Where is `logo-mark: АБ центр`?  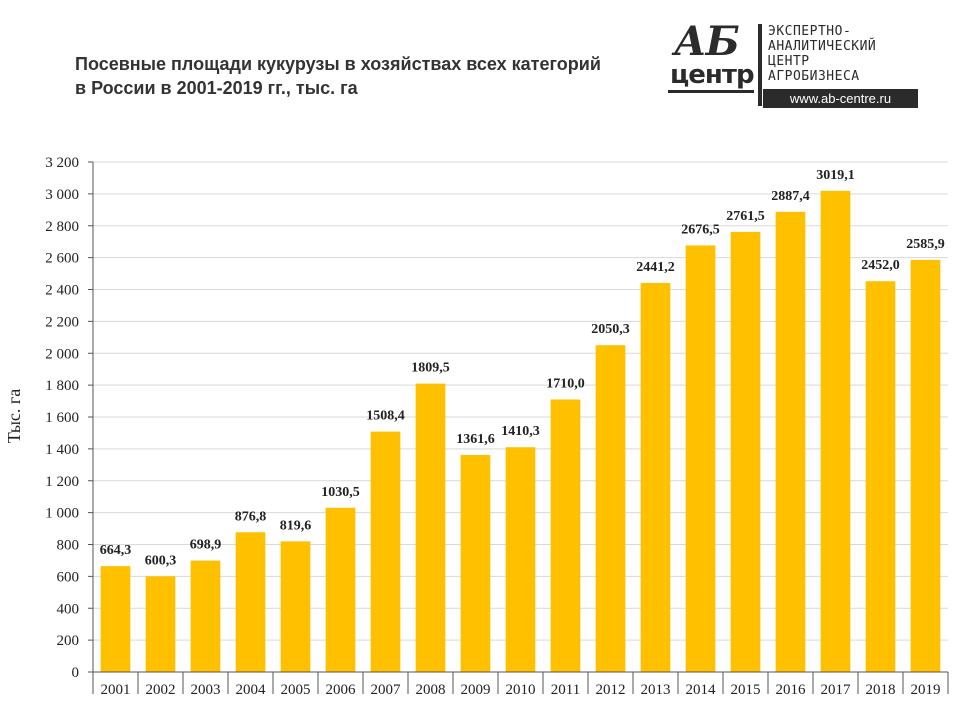 logo-mark: АБ центр is located at coordinates (712, 56).